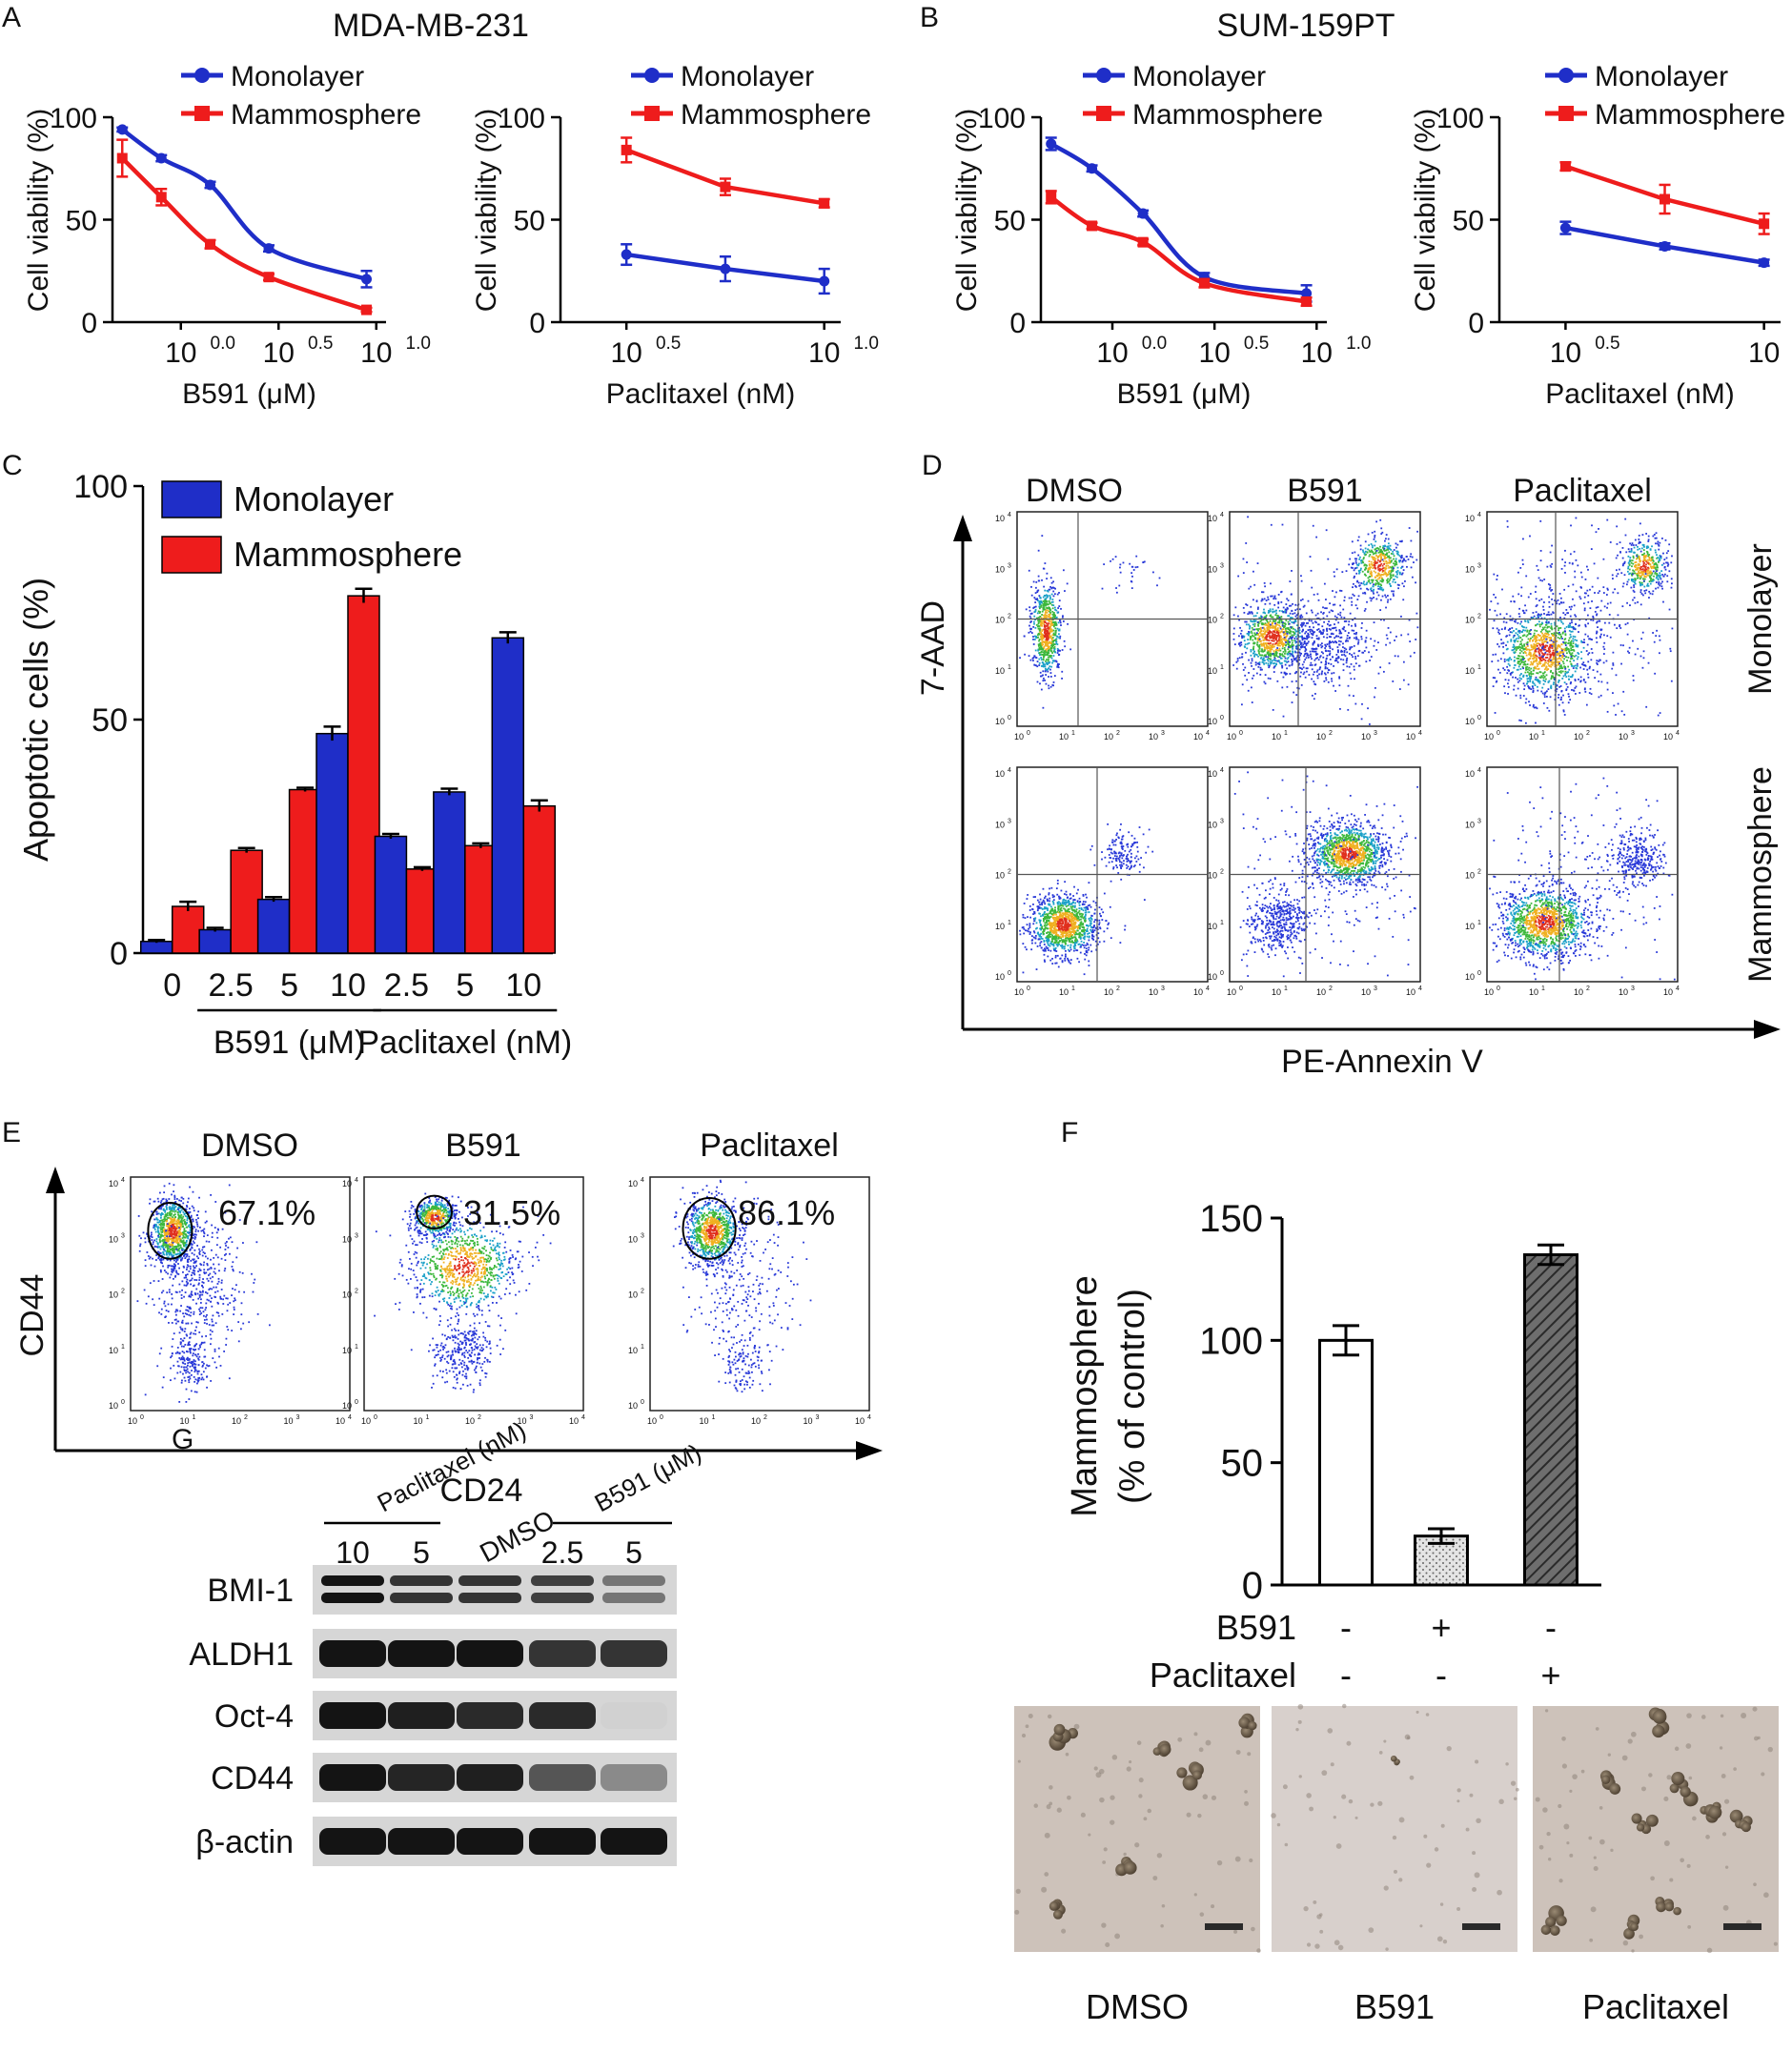 This screenshot has width=1792, height=2052. What do you see at coordinates (269, 248) in the screenshot?
I see `data-point` at bounding box center [269, 248].